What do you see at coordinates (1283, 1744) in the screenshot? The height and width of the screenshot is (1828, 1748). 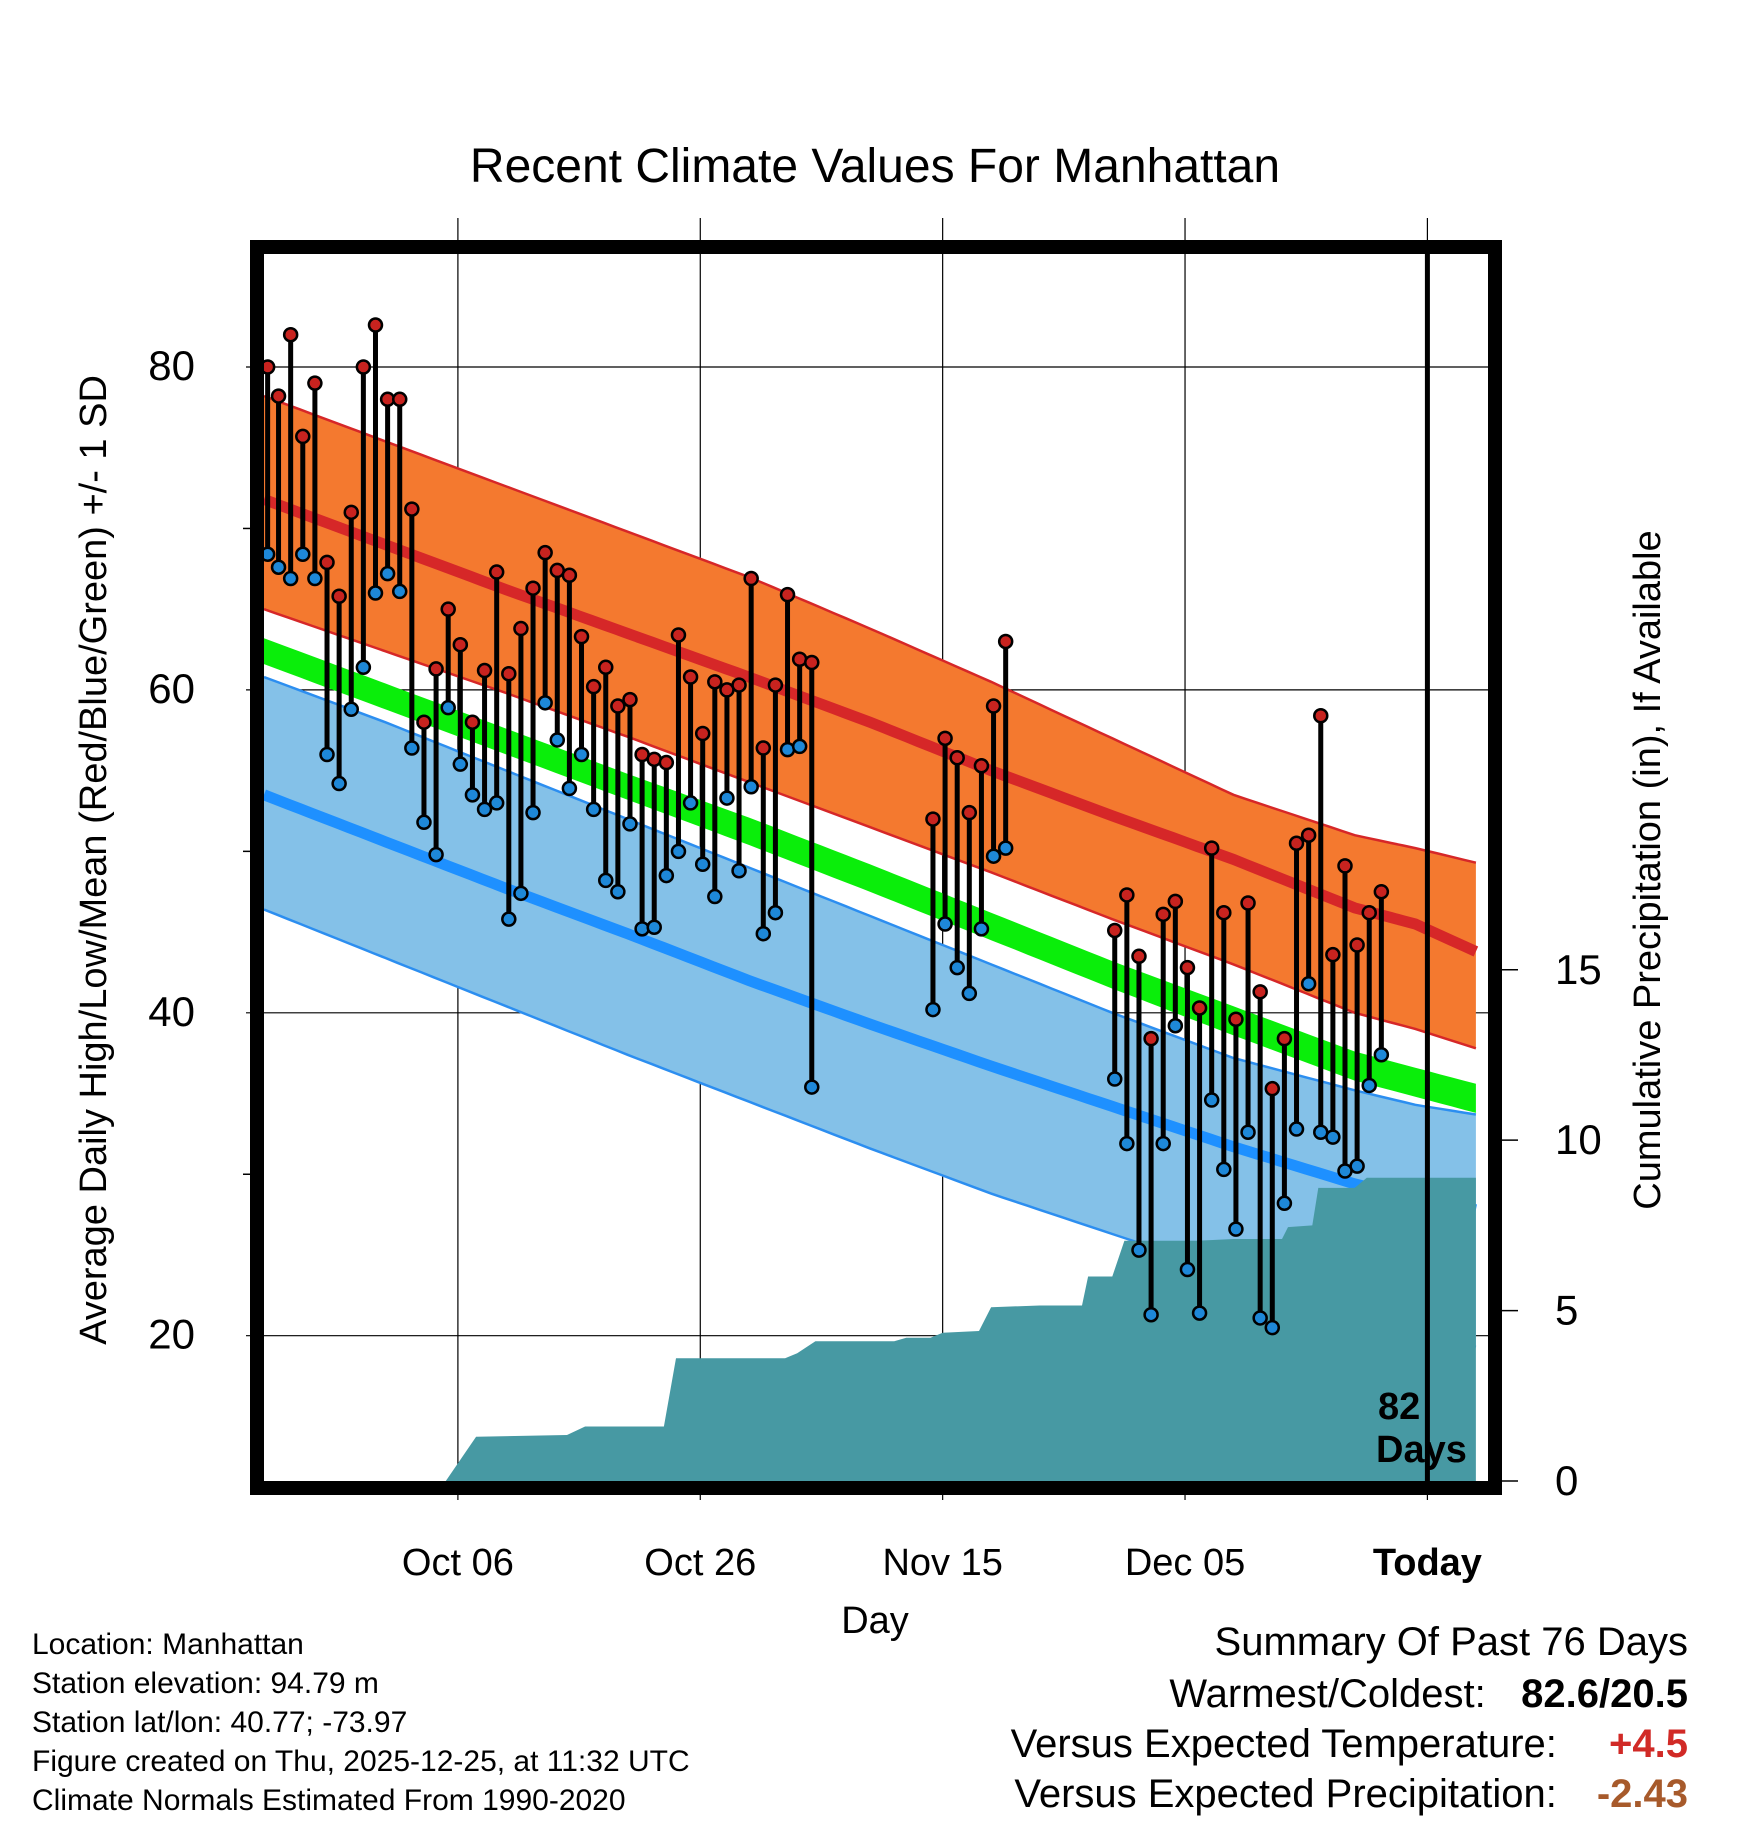 I see `temp-departure-label: Versus Expected Temperature:` at bounding box center [1283, 1744].